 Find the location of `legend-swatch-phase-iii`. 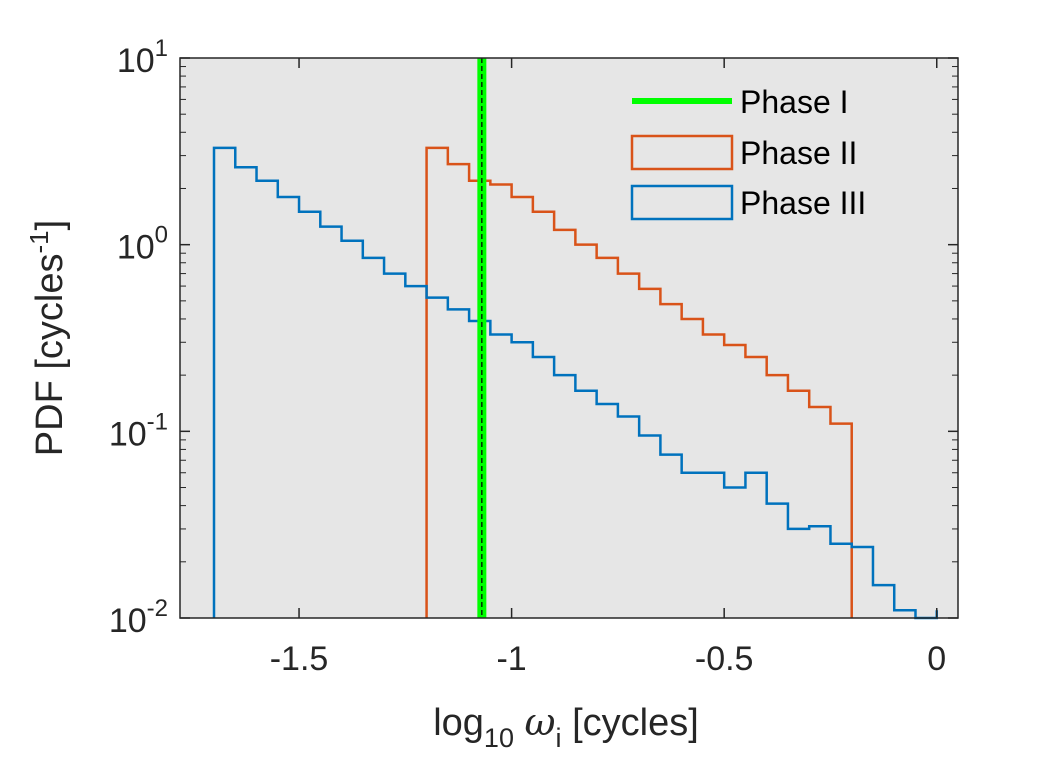

legend-swatch-phase-iii is located at coordinates (682, 202).